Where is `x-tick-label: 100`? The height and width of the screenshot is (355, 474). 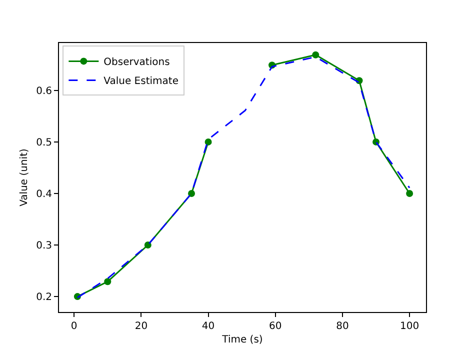 x-tick-label: 100 is located at coordinates (410, 326).